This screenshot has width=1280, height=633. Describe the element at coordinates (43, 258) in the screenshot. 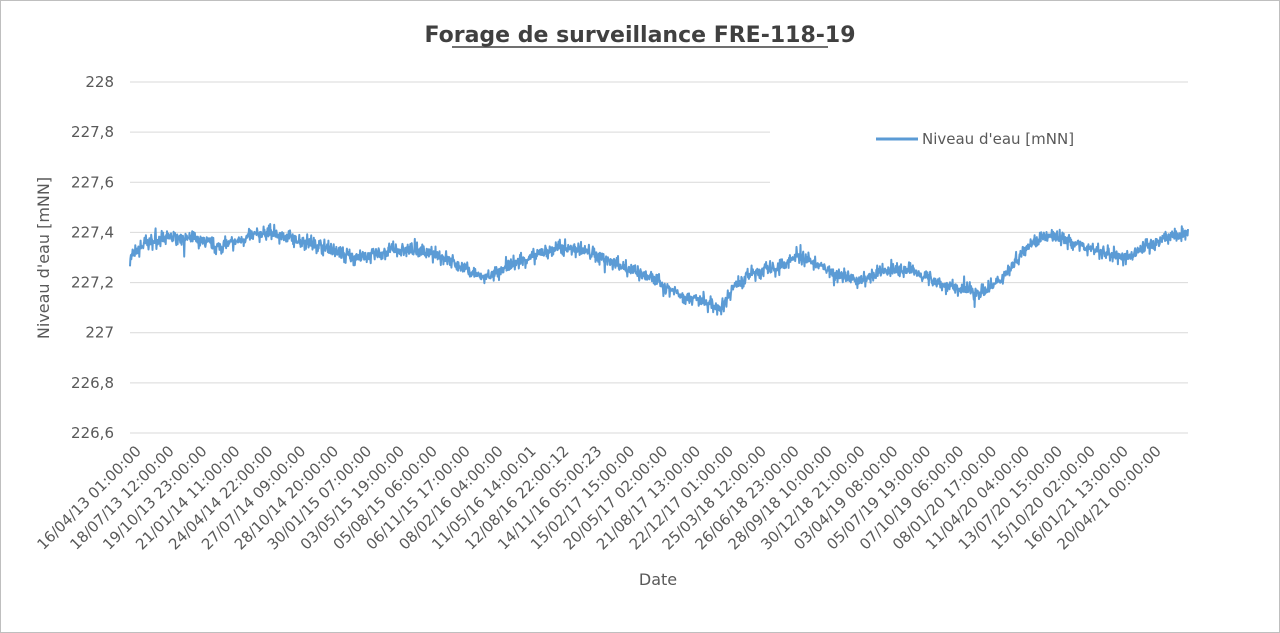

I see `y-axis-label: Niveau d'eau [mNN]` at that location.